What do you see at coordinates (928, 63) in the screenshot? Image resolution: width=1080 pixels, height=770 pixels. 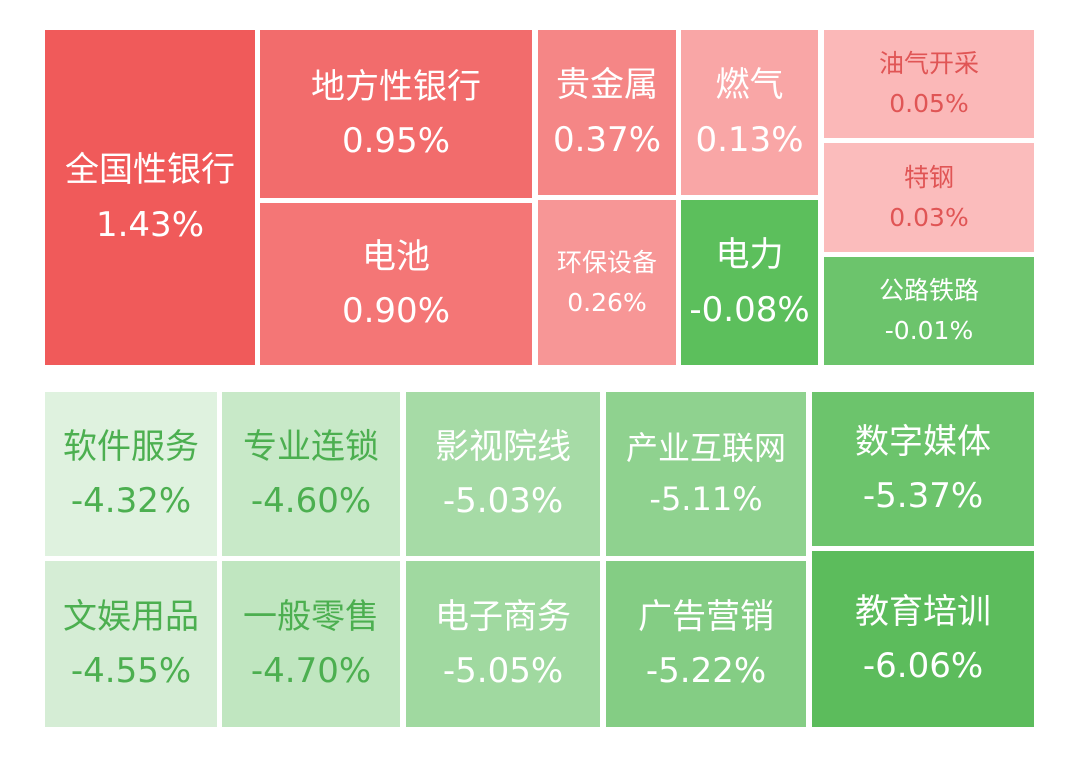 I see `sector-name: 油气开采` at bounding box center [928, 63].